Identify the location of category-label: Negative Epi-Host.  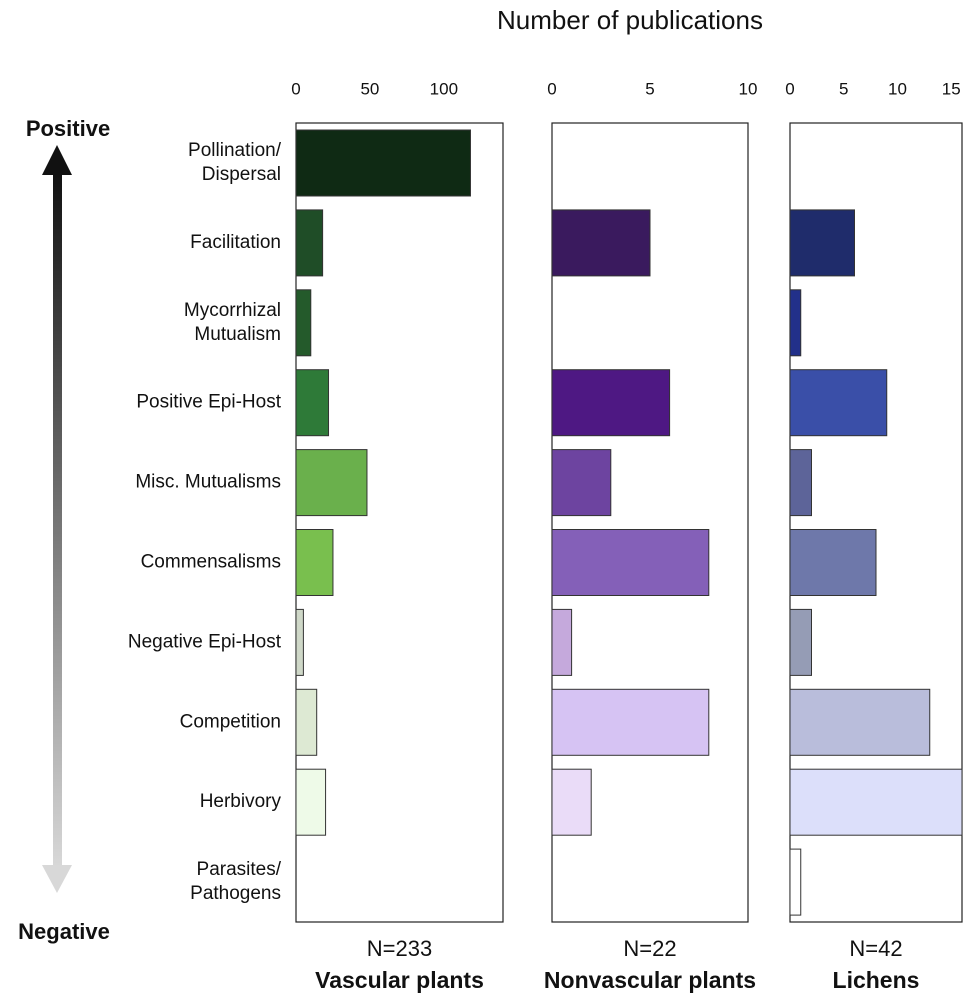
(205, 641).